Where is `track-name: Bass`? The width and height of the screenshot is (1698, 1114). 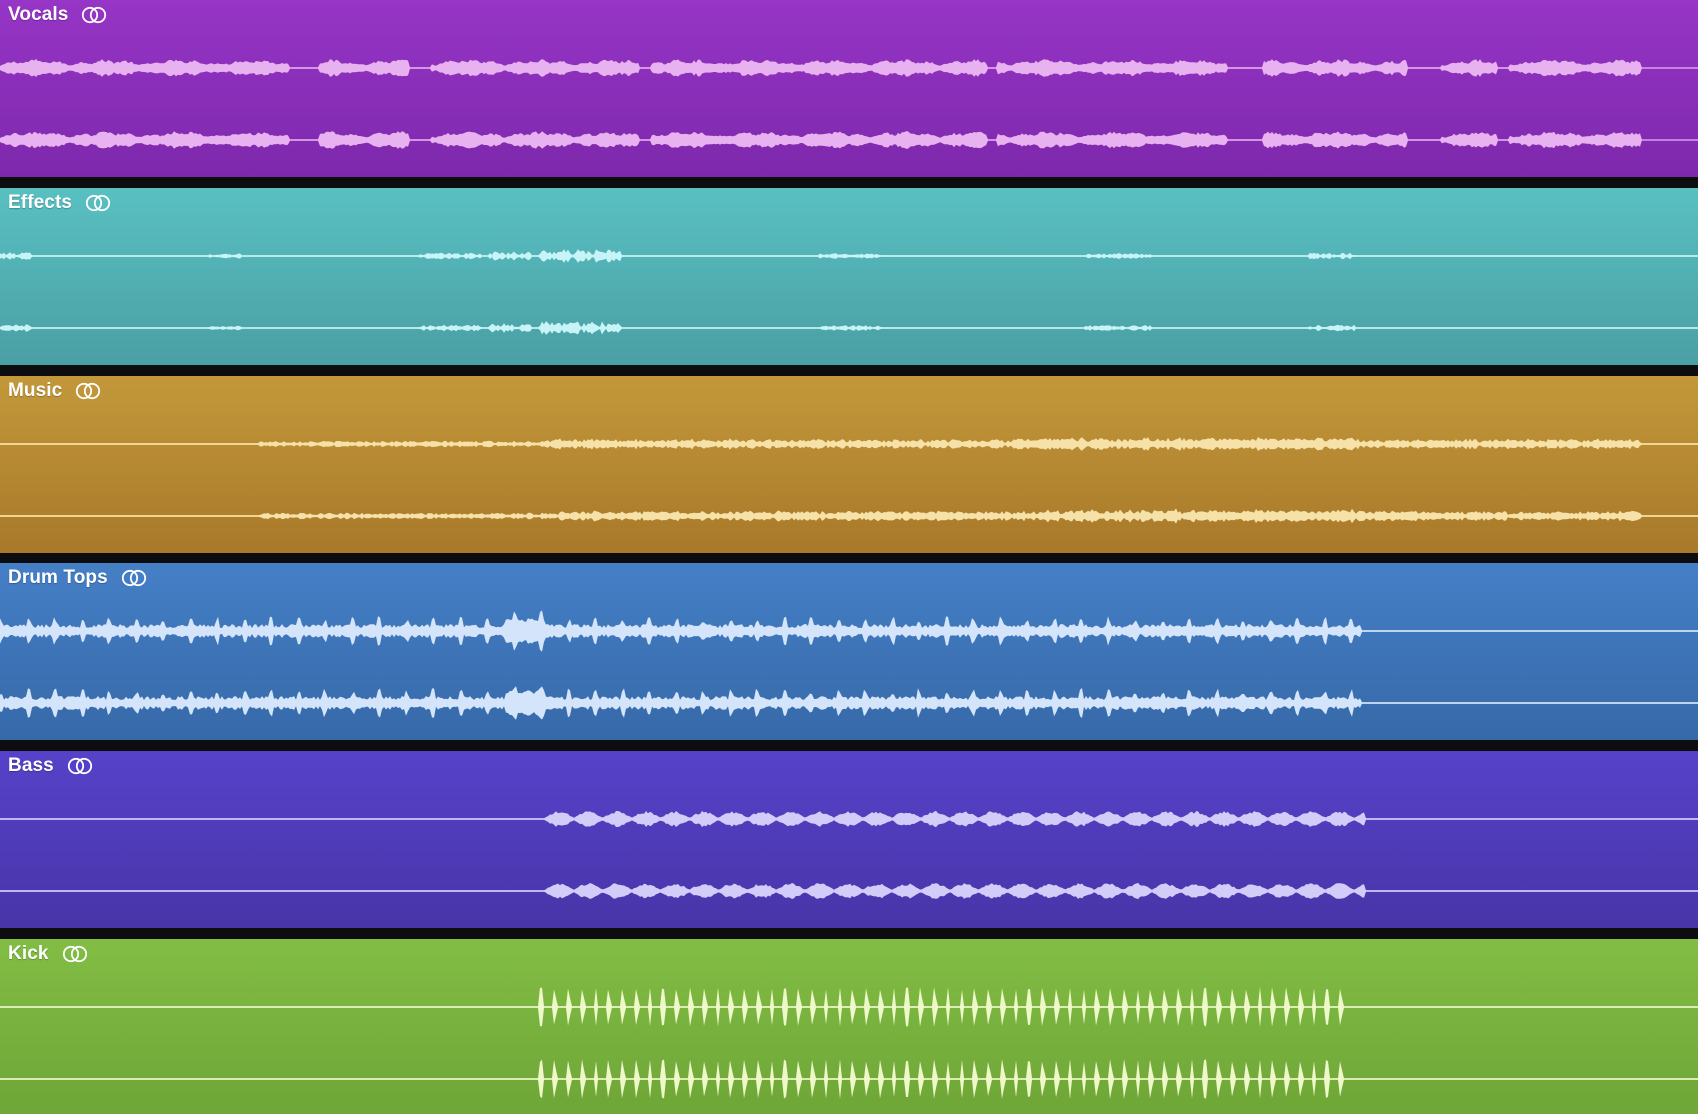
track-name: Bass is located at coordinates (31, 765).